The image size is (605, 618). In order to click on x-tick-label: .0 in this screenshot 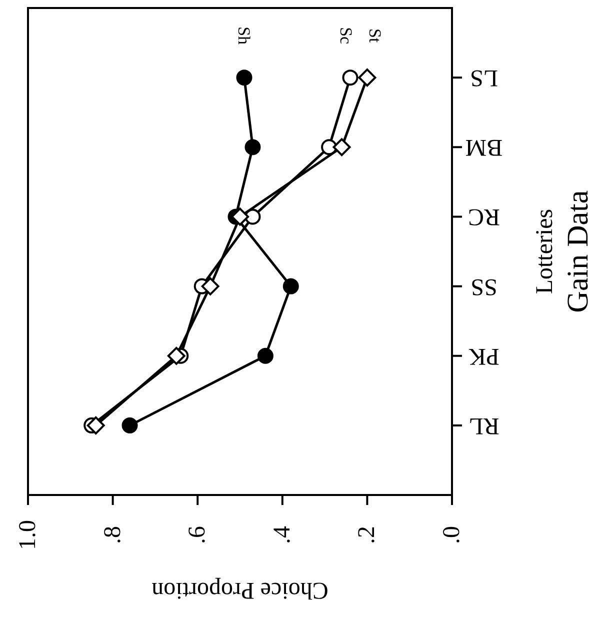, I will do `click(452, 535)`.